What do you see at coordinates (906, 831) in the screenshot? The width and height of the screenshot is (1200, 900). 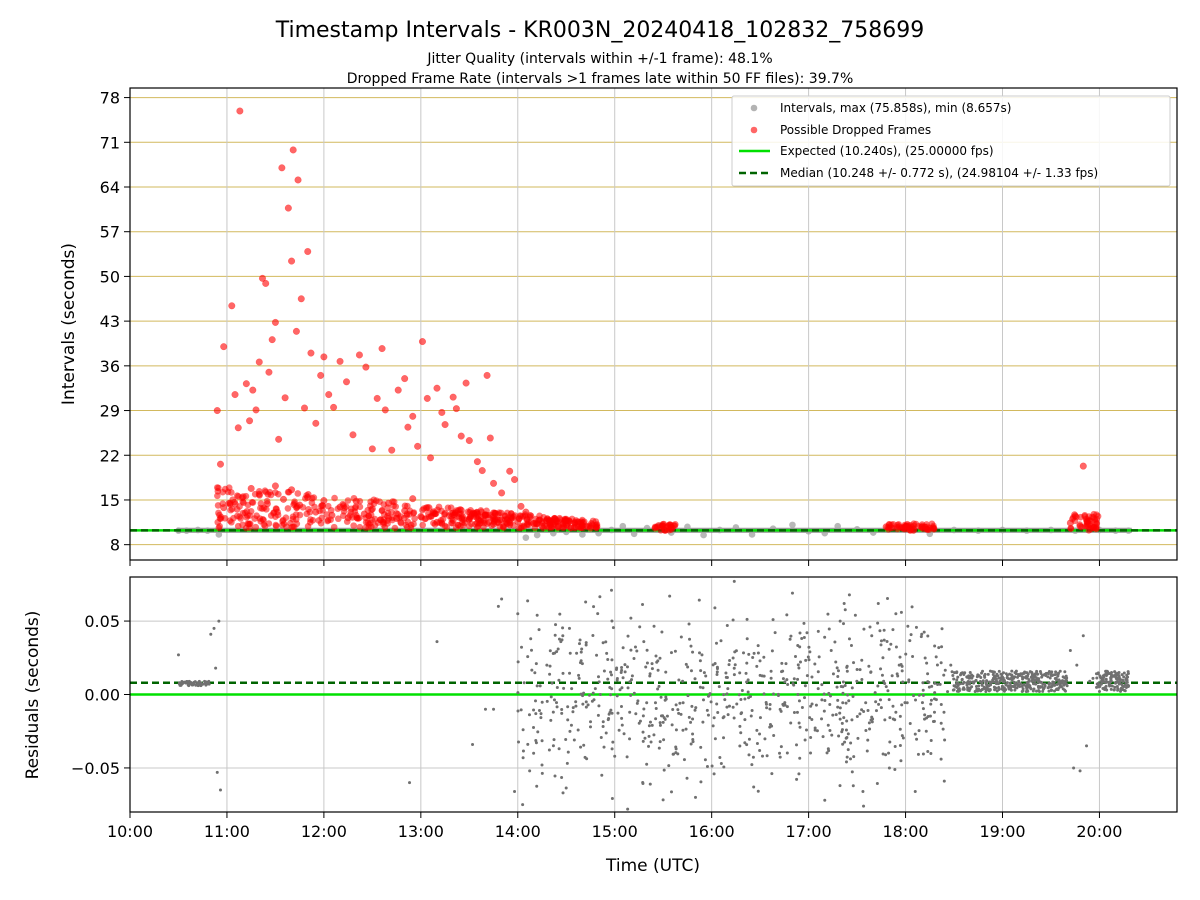 I see `residuals-x-tick-label: 18:00` at bounding box center [906, 831].